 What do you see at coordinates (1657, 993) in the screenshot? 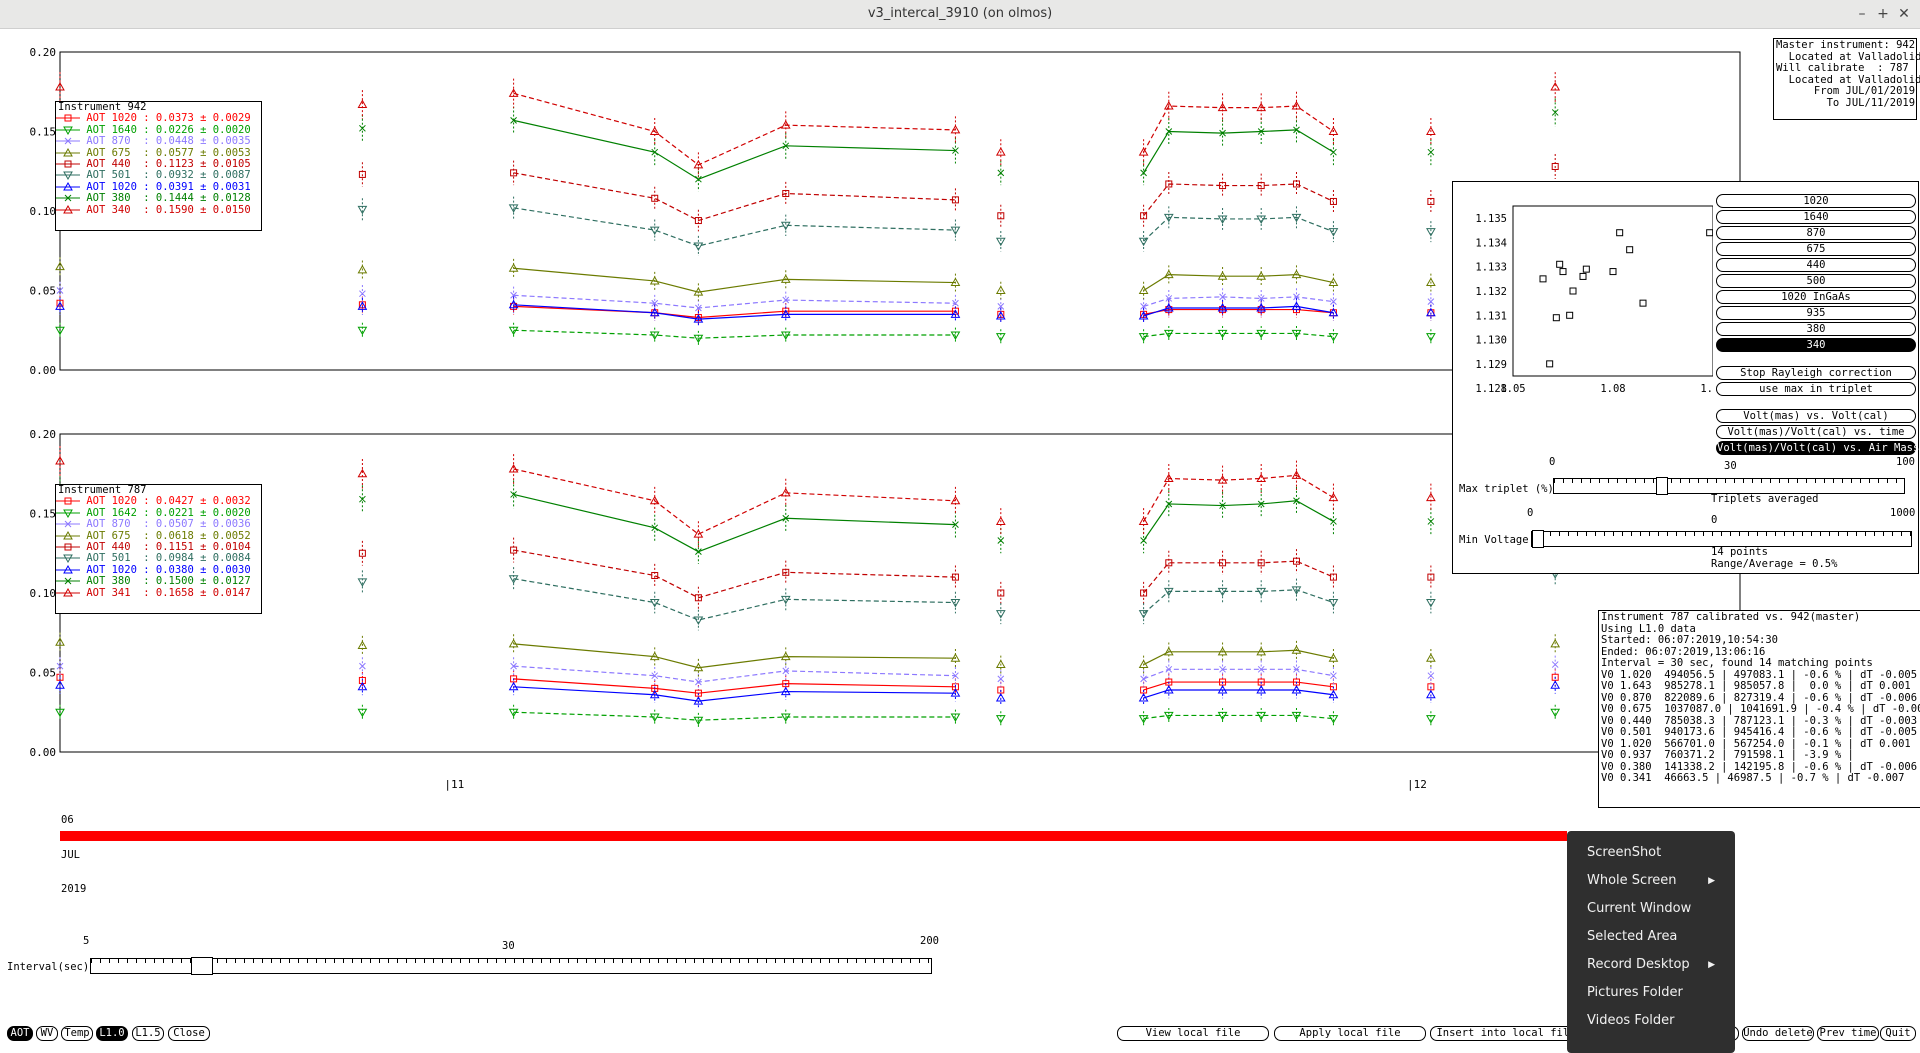
I see `menu-item-pictures-folder: Pictures Folder` at bounding box center [1657, 993].